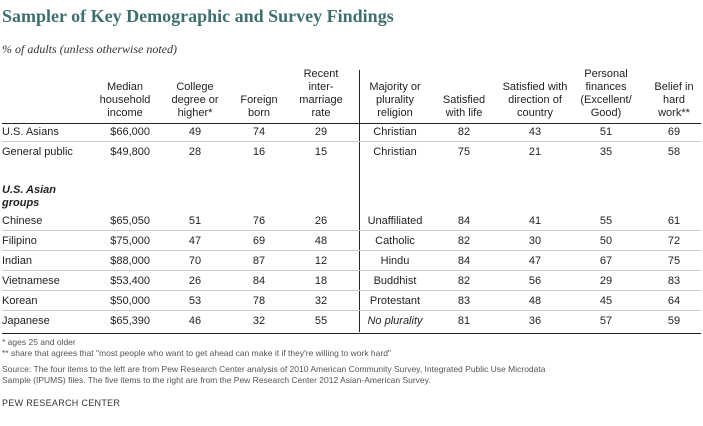 Image resolution: width=703 pixels, height=426 pixels. Describe the element at coordinates (130, 261) in the screenshot. I see `cell-income: $88,000` at that location.